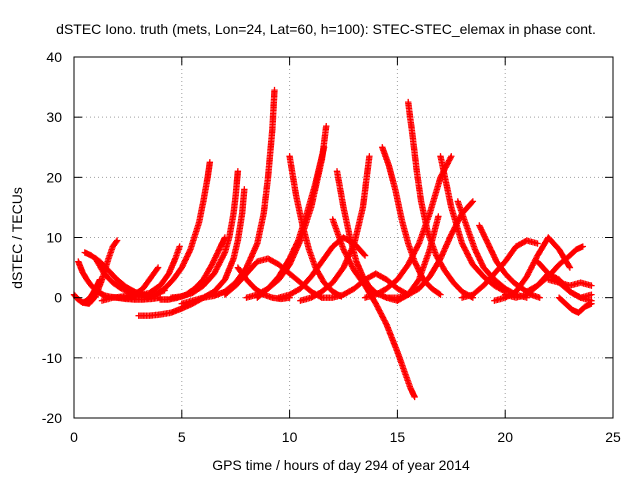 The image size is (640, 480). I want to click on x-tick-label: 0, so click(74, 437).